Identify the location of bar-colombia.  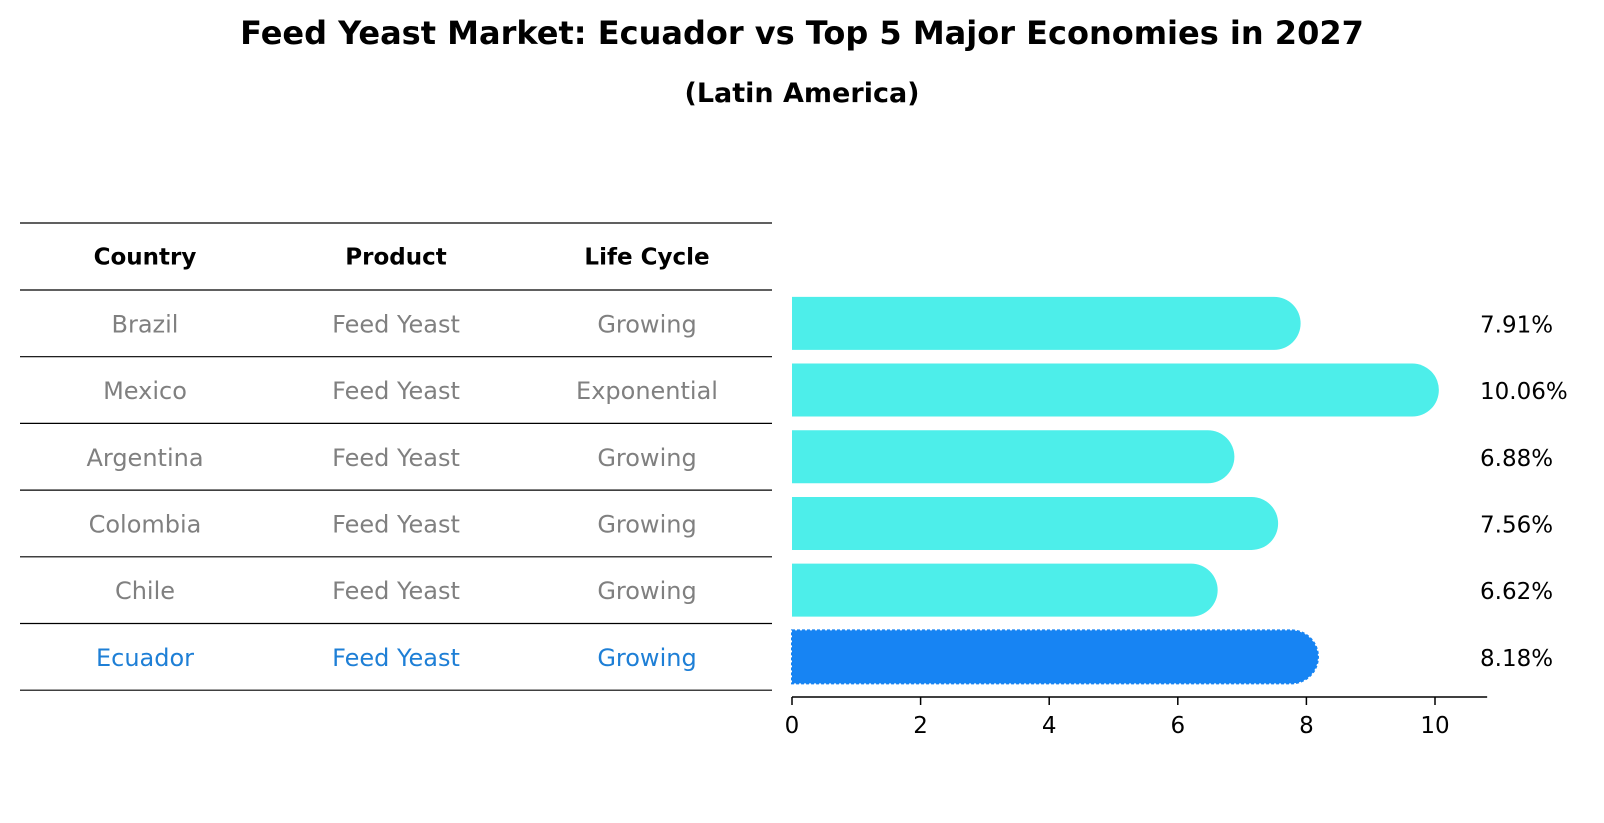
(1035, 523).